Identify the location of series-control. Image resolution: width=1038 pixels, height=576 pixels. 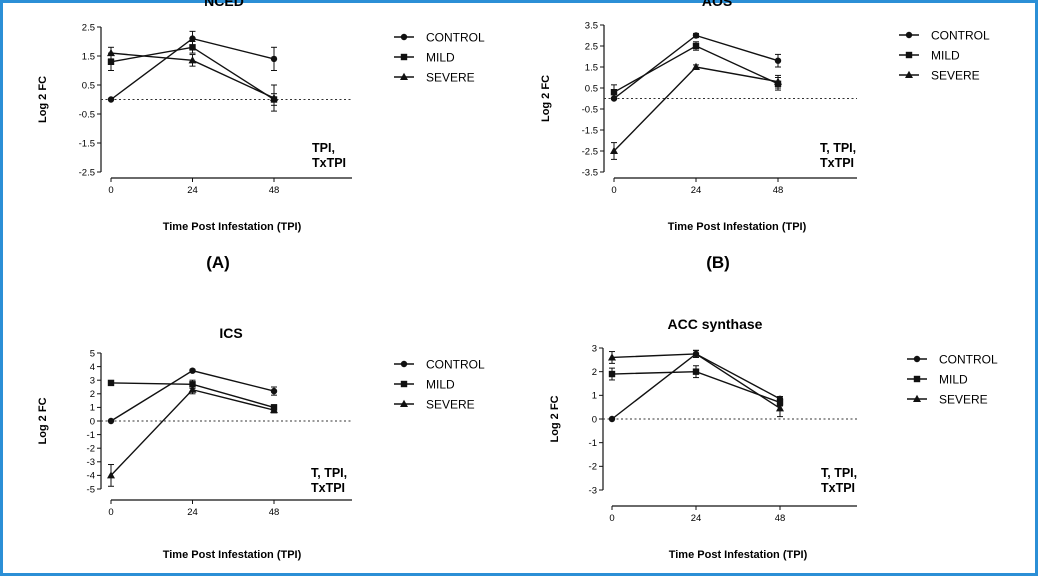
(192, 396).